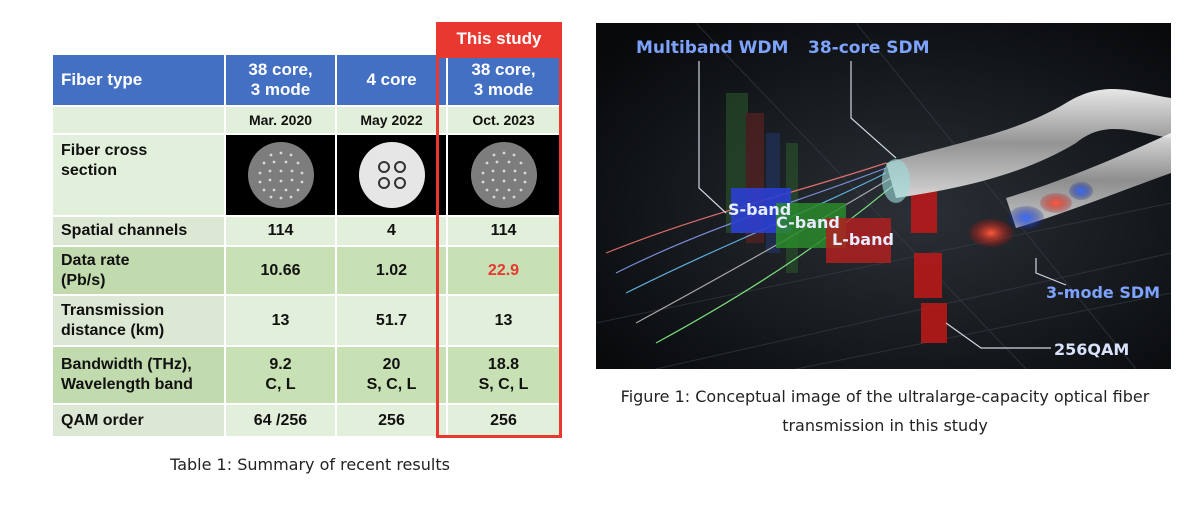 This screenshot has height=519, width=1200. I want to click on table-caption: Table 1: Summary of recent results, so click(310, 464).